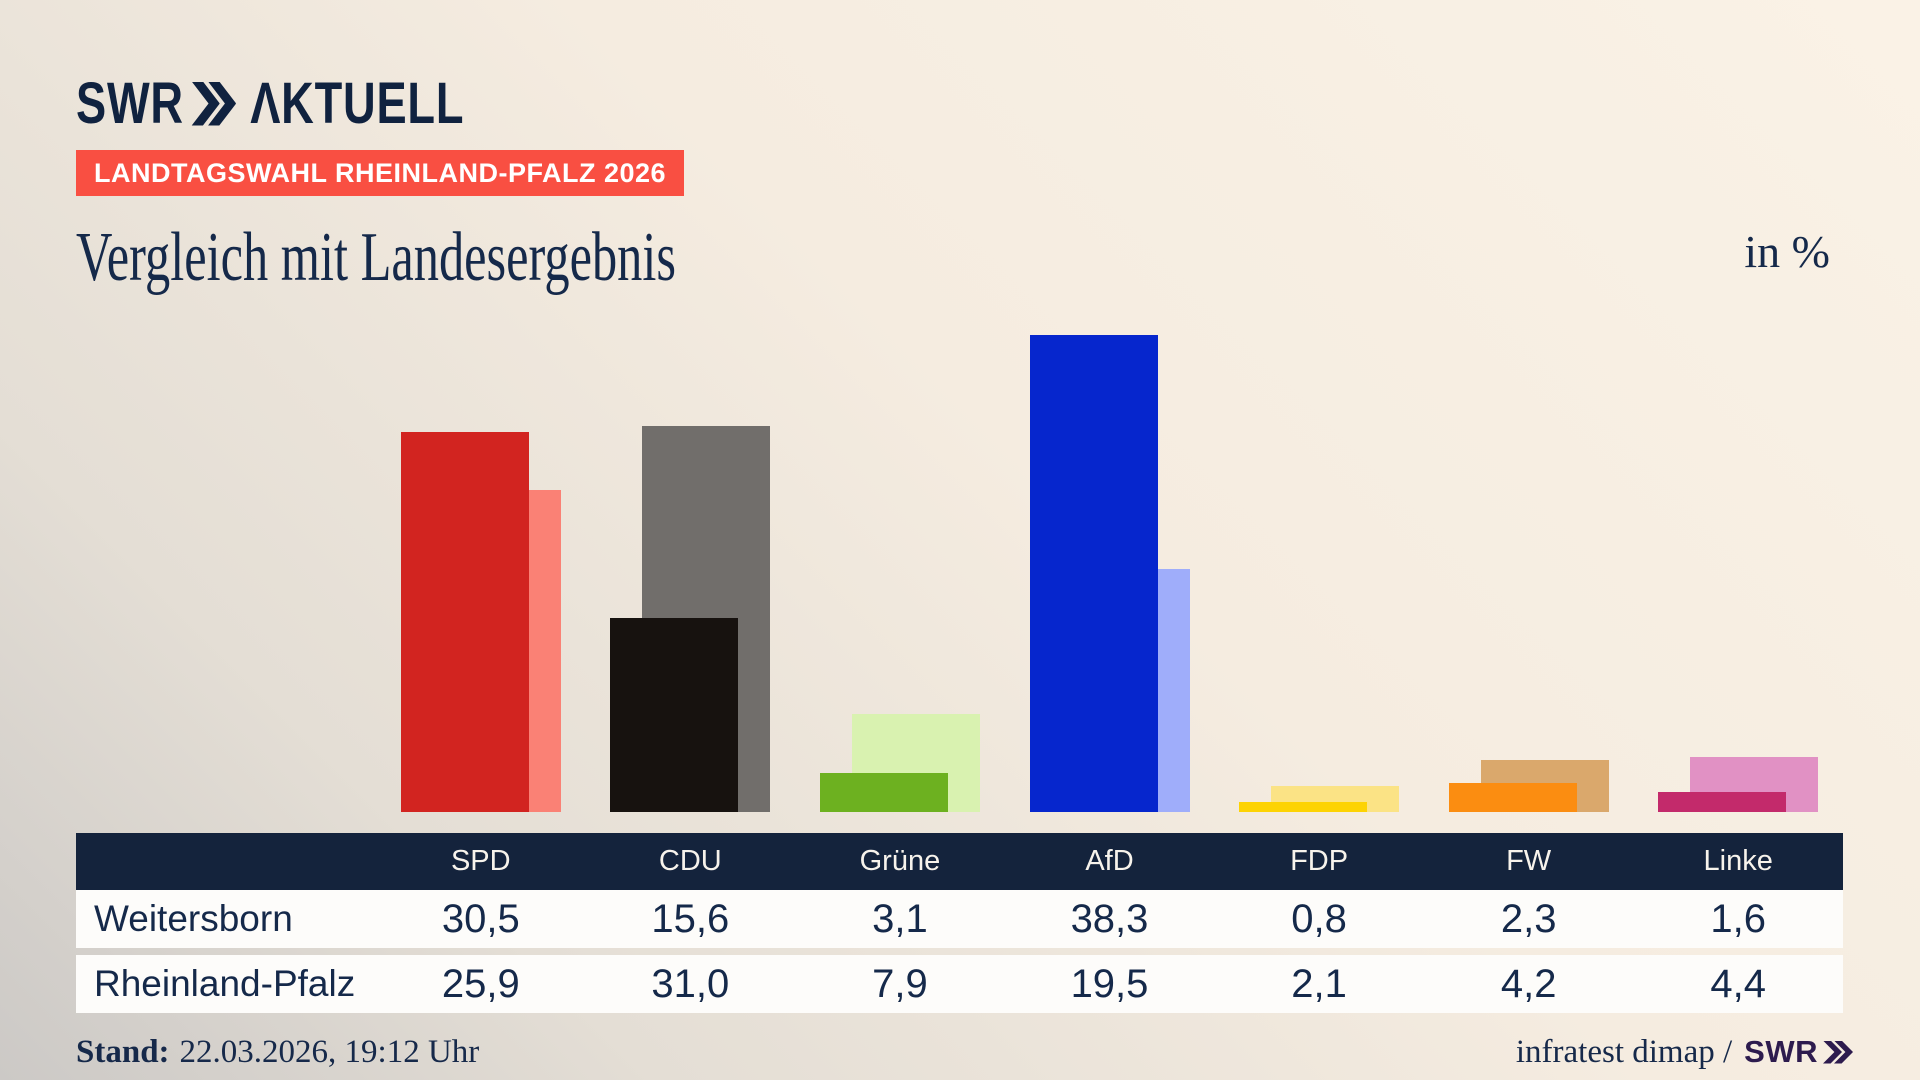 The image size is (1920, 1080). What do you see at coordinates (1787, 251) in the screenshot?
I see `unit-label: in %` at bounding box center [1787, 251].